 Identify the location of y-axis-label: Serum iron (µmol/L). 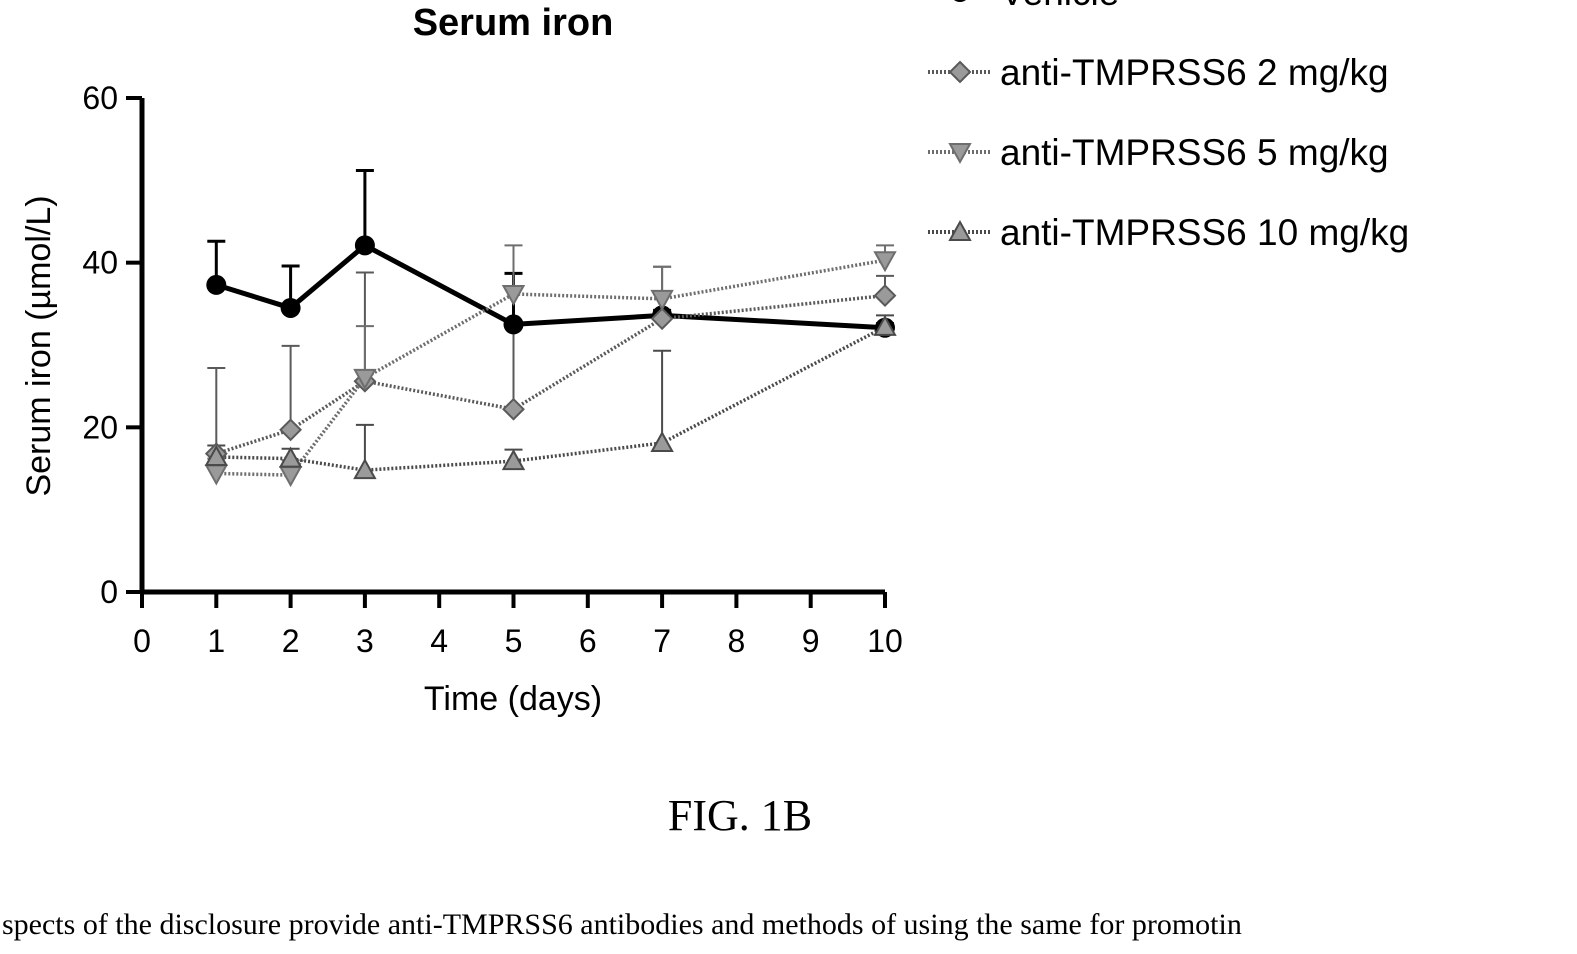
(39, 345).